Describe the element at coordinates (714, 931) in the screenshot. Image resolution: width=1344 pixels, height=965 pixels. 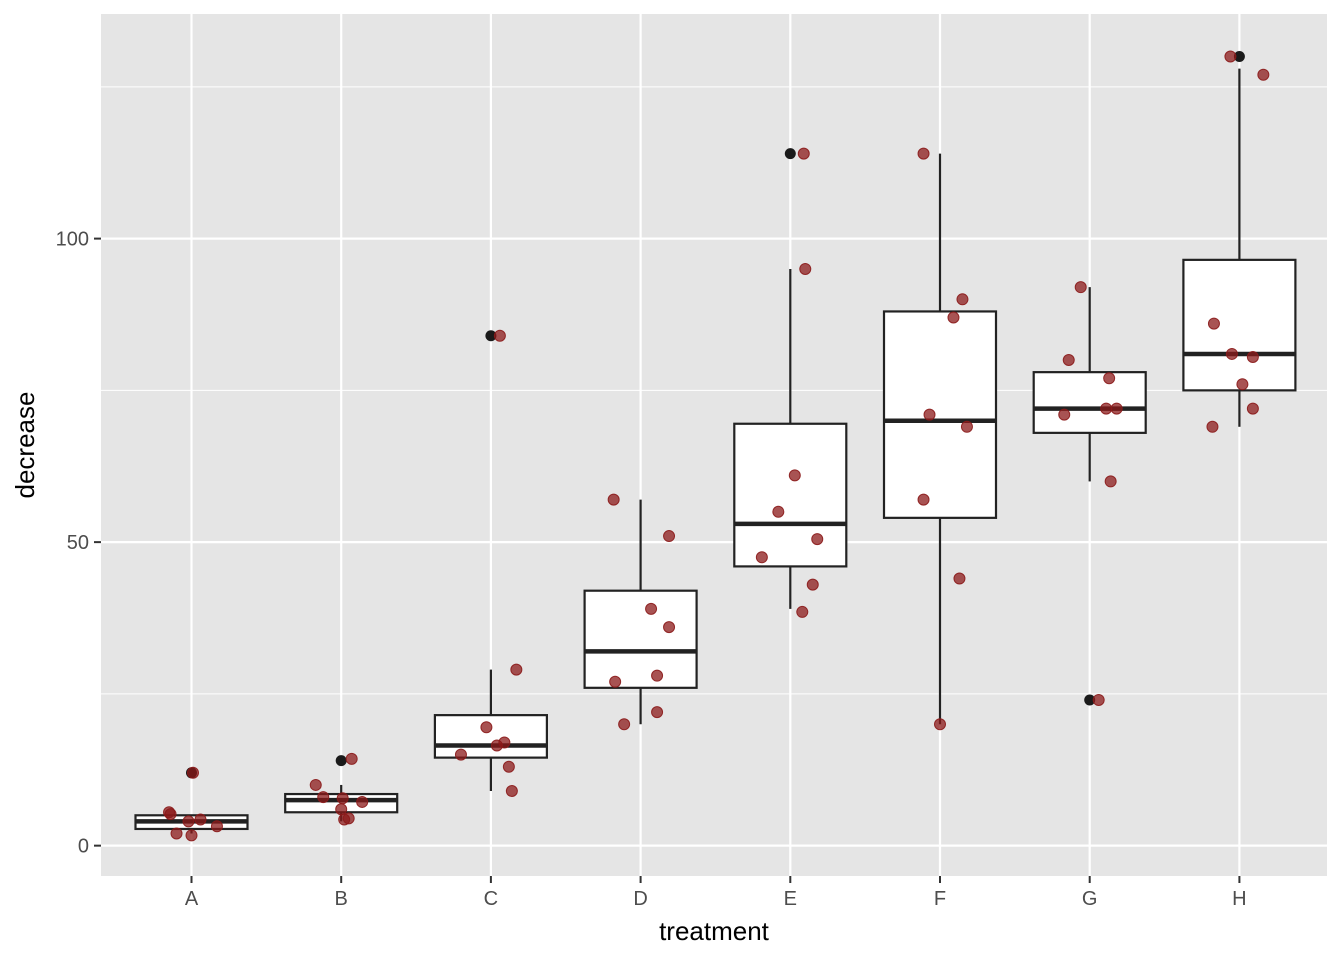
I see `x-axis-title: treatment` at that location.